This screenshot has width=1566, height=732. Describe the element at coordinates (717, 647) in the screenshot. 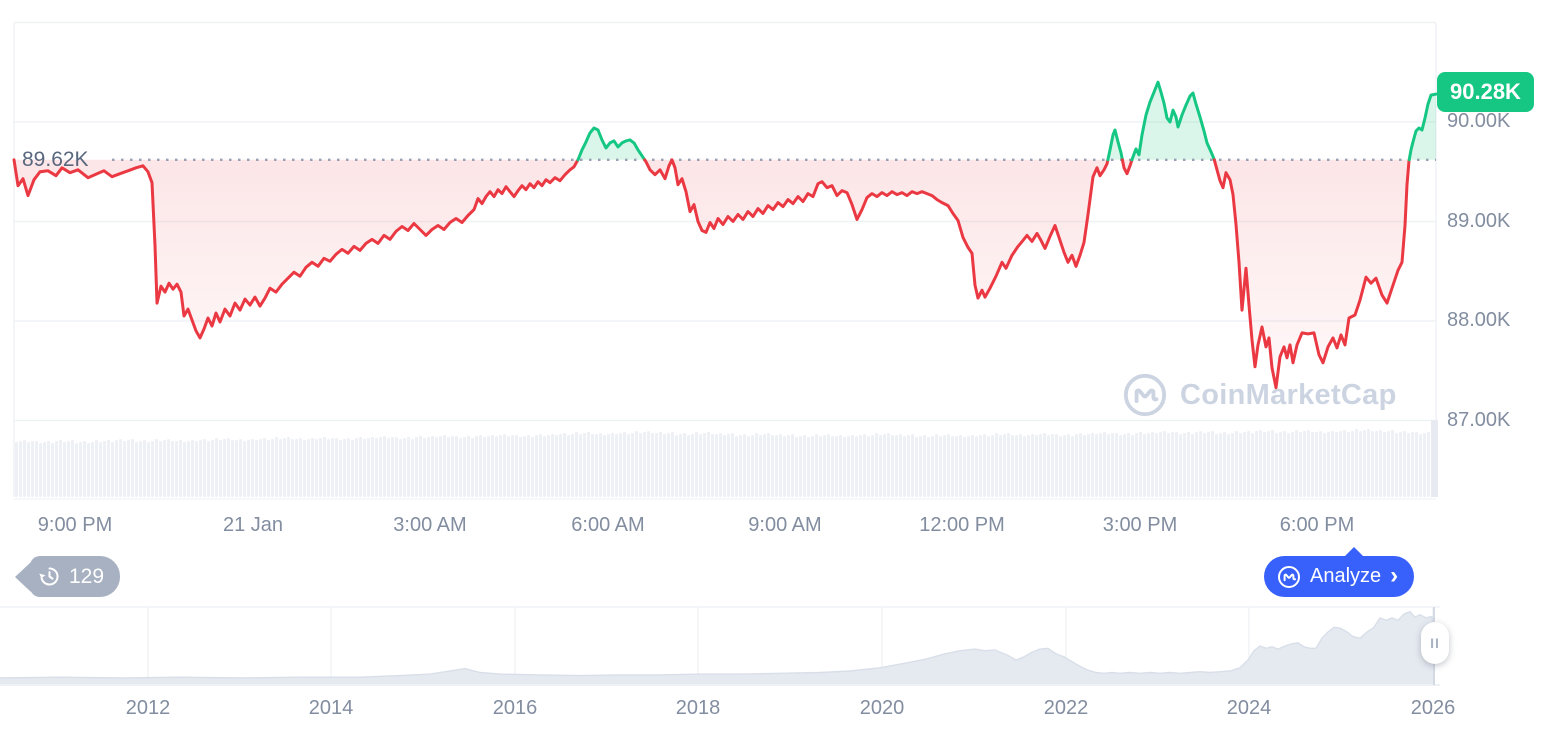

I see `navigator-area` at that location.